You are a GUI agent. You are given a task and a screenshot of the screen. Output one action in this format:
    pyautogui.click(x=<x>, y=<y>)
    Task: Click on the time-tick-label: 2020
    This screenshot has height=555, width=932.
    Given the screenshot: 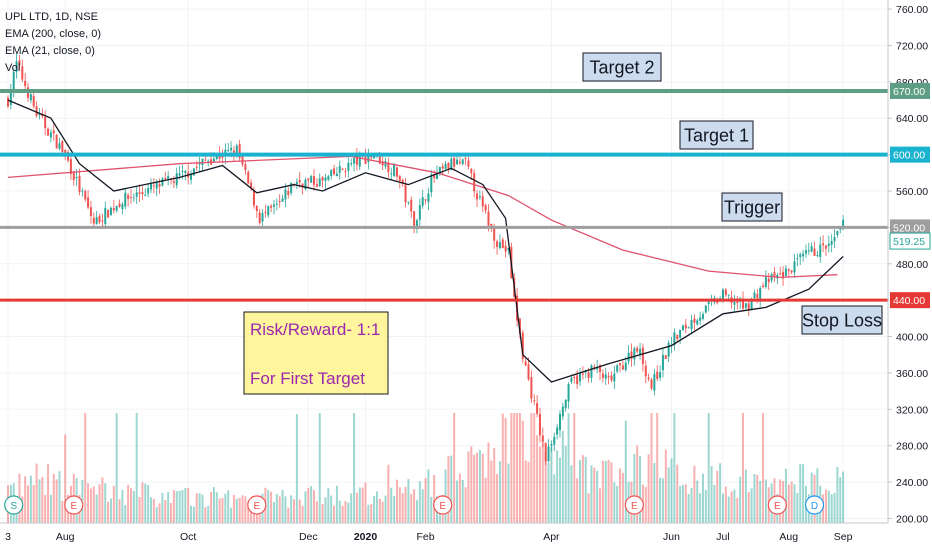 What is the action you would take?
    pyautogui.click(x=366, y=537)
    